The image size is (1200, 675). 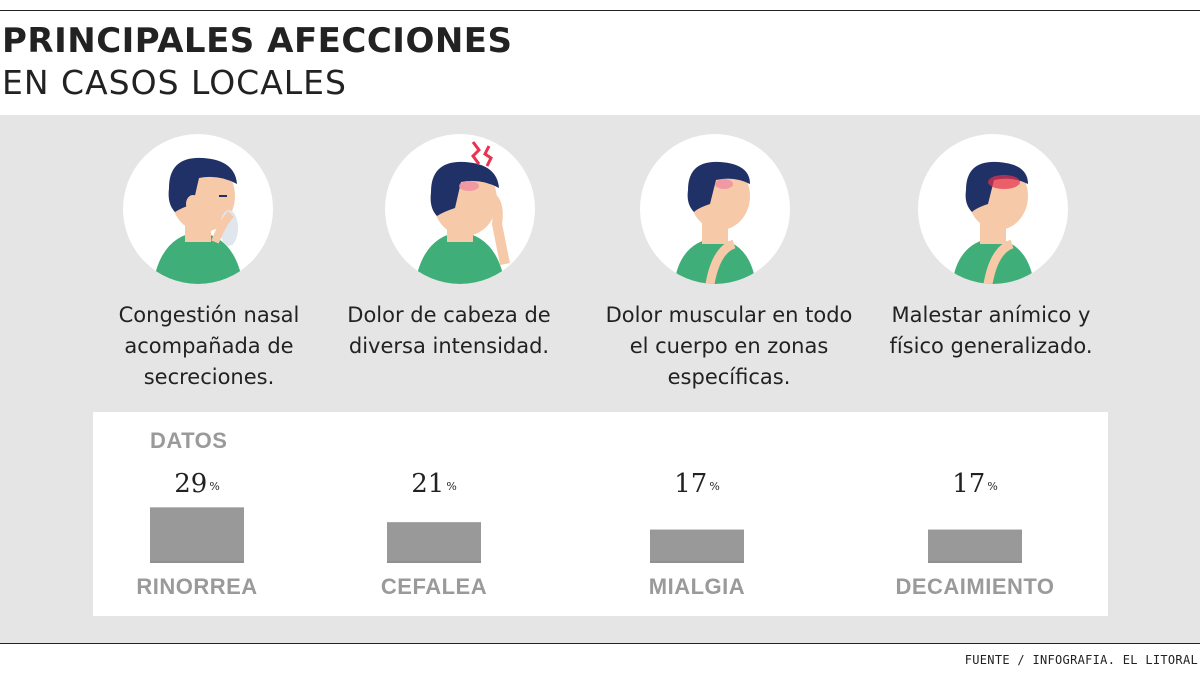 What do you see at coordinates (449, 330) in the screenshot?
I see `description-cefalea: Dolor de cabeza de diversa intensidad.` at bounding box center [449, 330].